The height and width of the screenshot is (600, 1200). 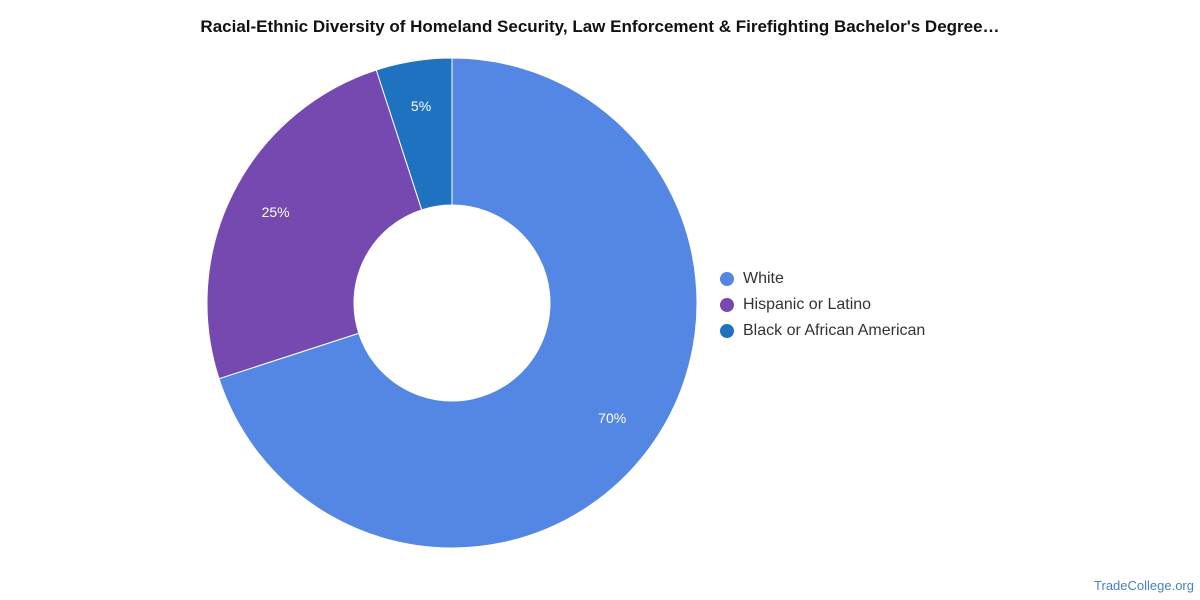 I want to click on slice-label-white: 70%, so click(x=612, y=418).